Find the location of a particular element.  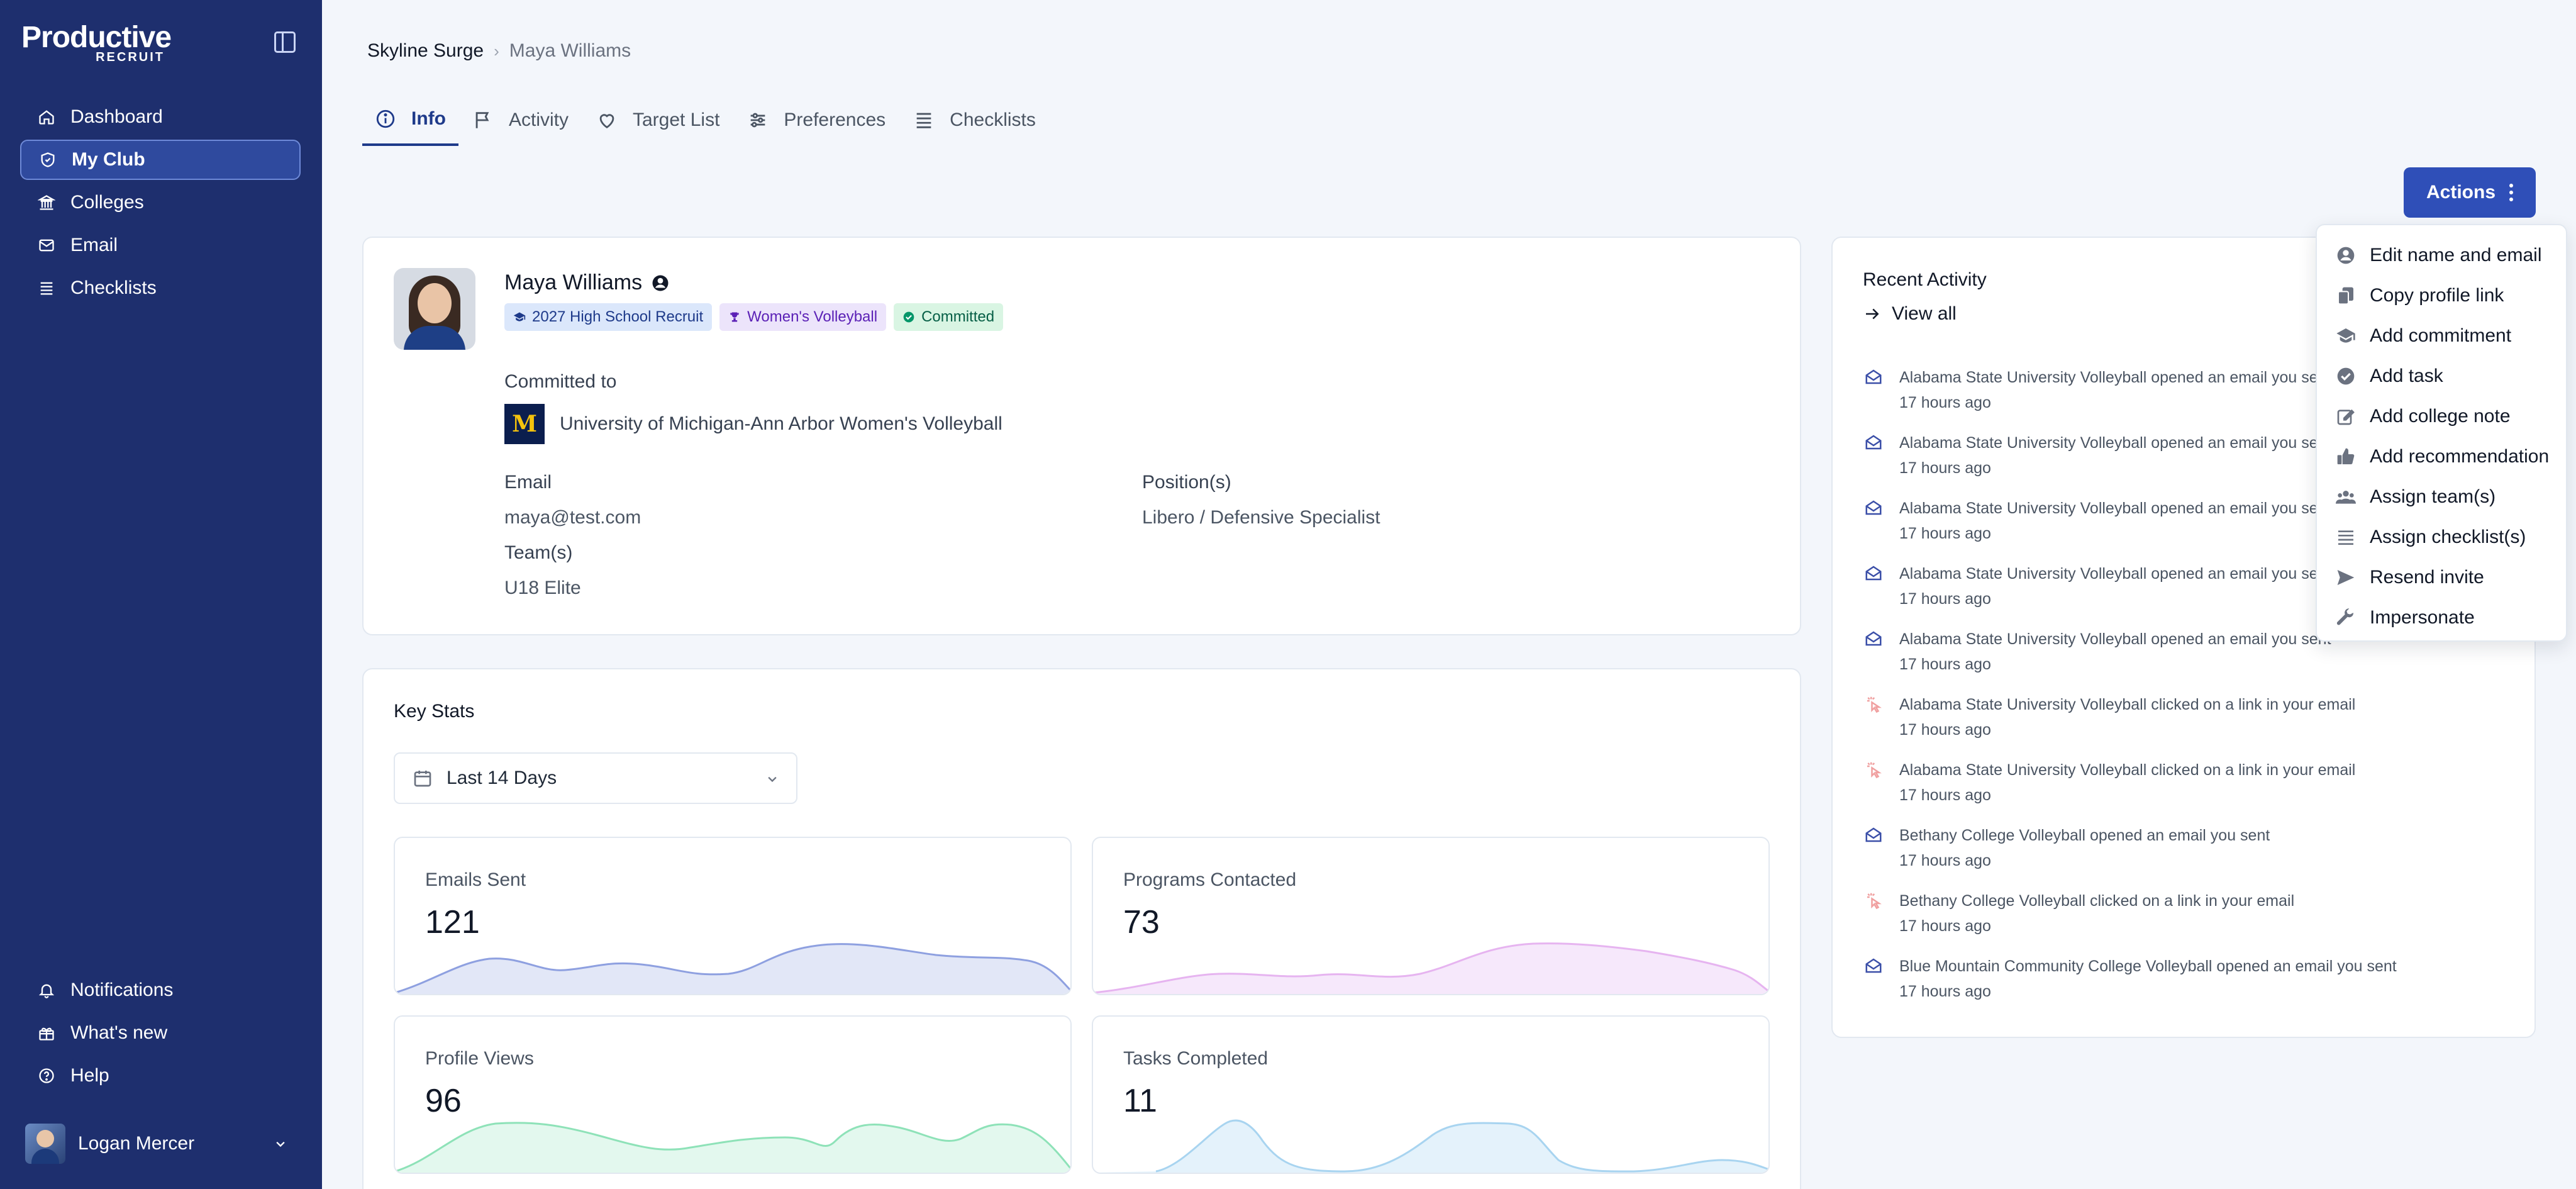

sidebar-item-whats-new: What's new is located at coordinates (160, 1033).